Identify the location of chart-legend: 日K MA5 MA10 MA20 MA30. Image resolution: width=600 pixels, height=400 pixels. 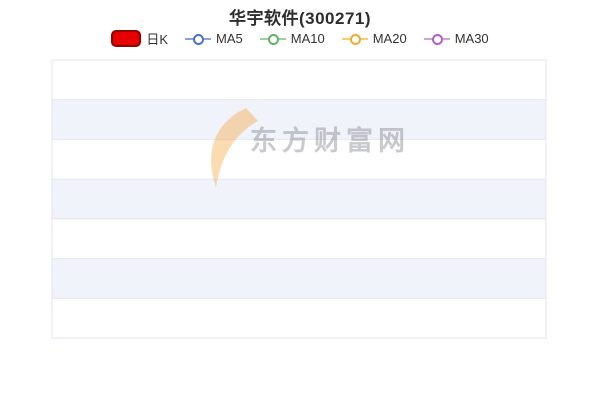
(300, 38).